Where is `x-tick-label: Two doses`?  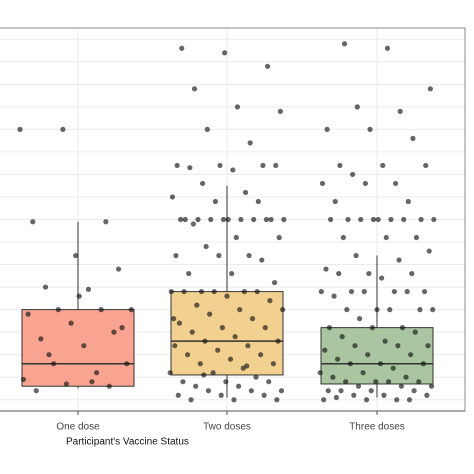 x-tick-label: Two doses is located at coordinates (227, 427).